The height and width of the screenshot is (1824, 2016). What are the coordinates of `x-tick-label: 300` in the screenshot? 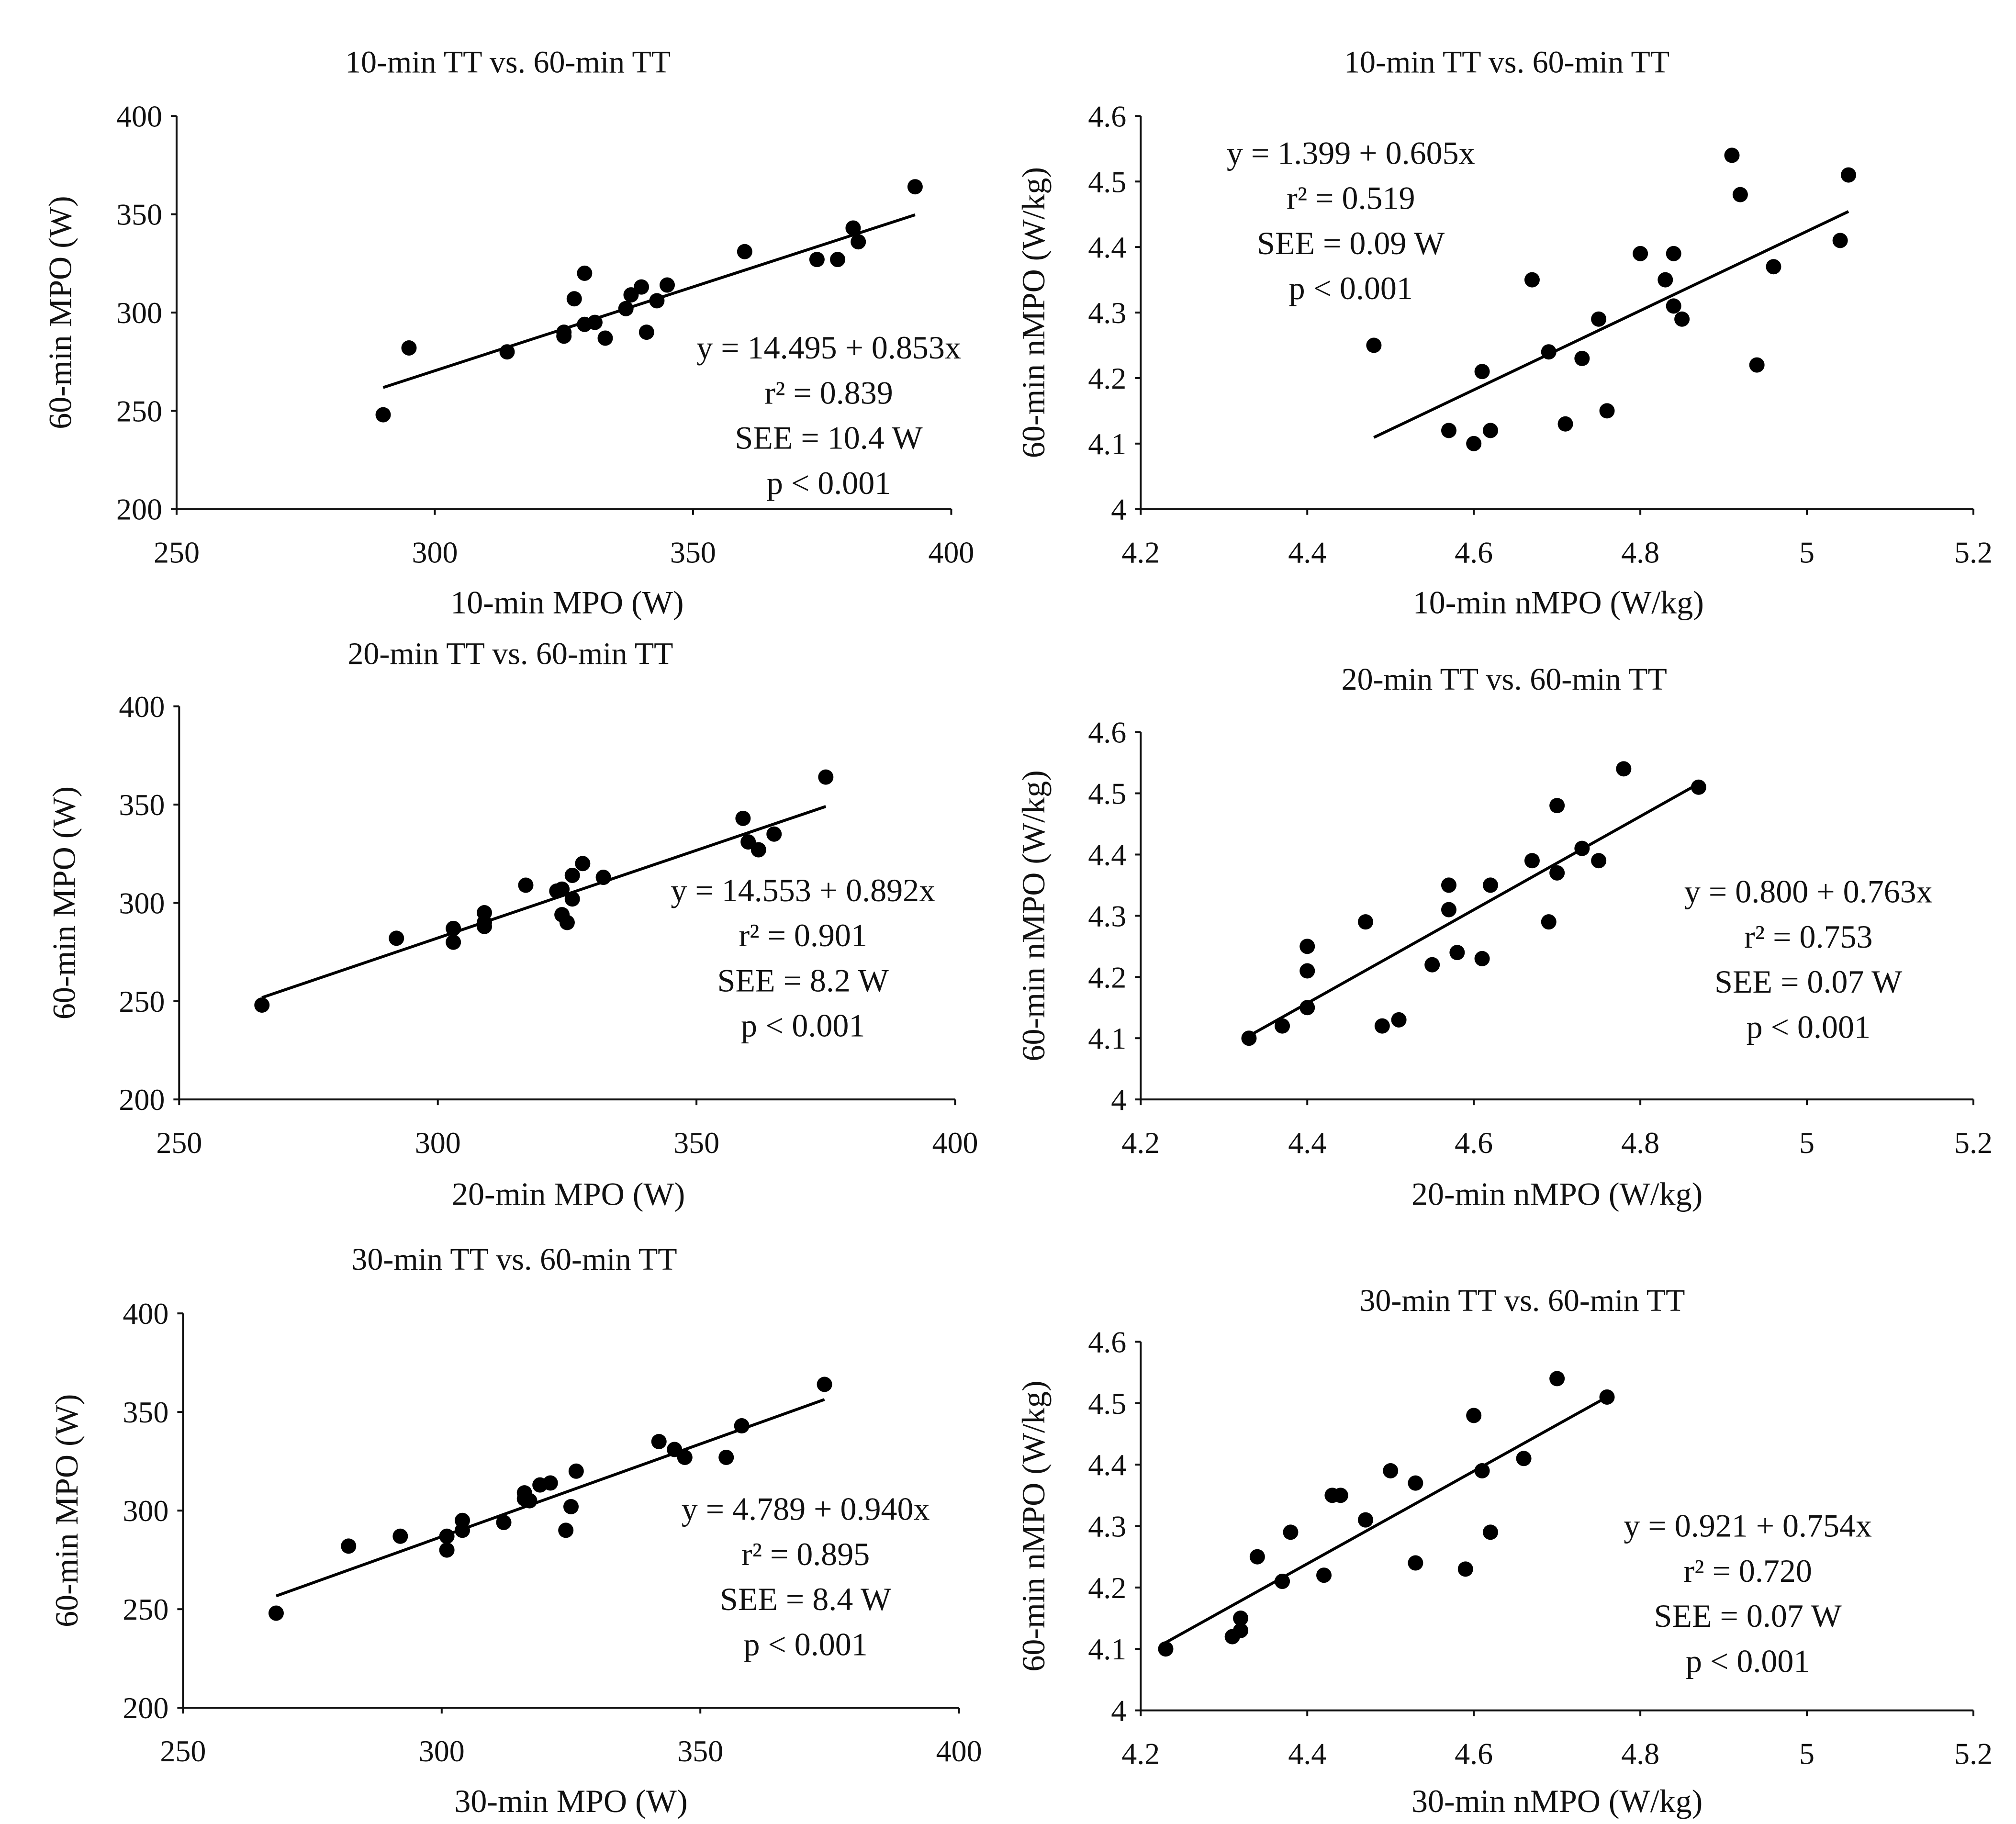 It's located at (438, 1143).